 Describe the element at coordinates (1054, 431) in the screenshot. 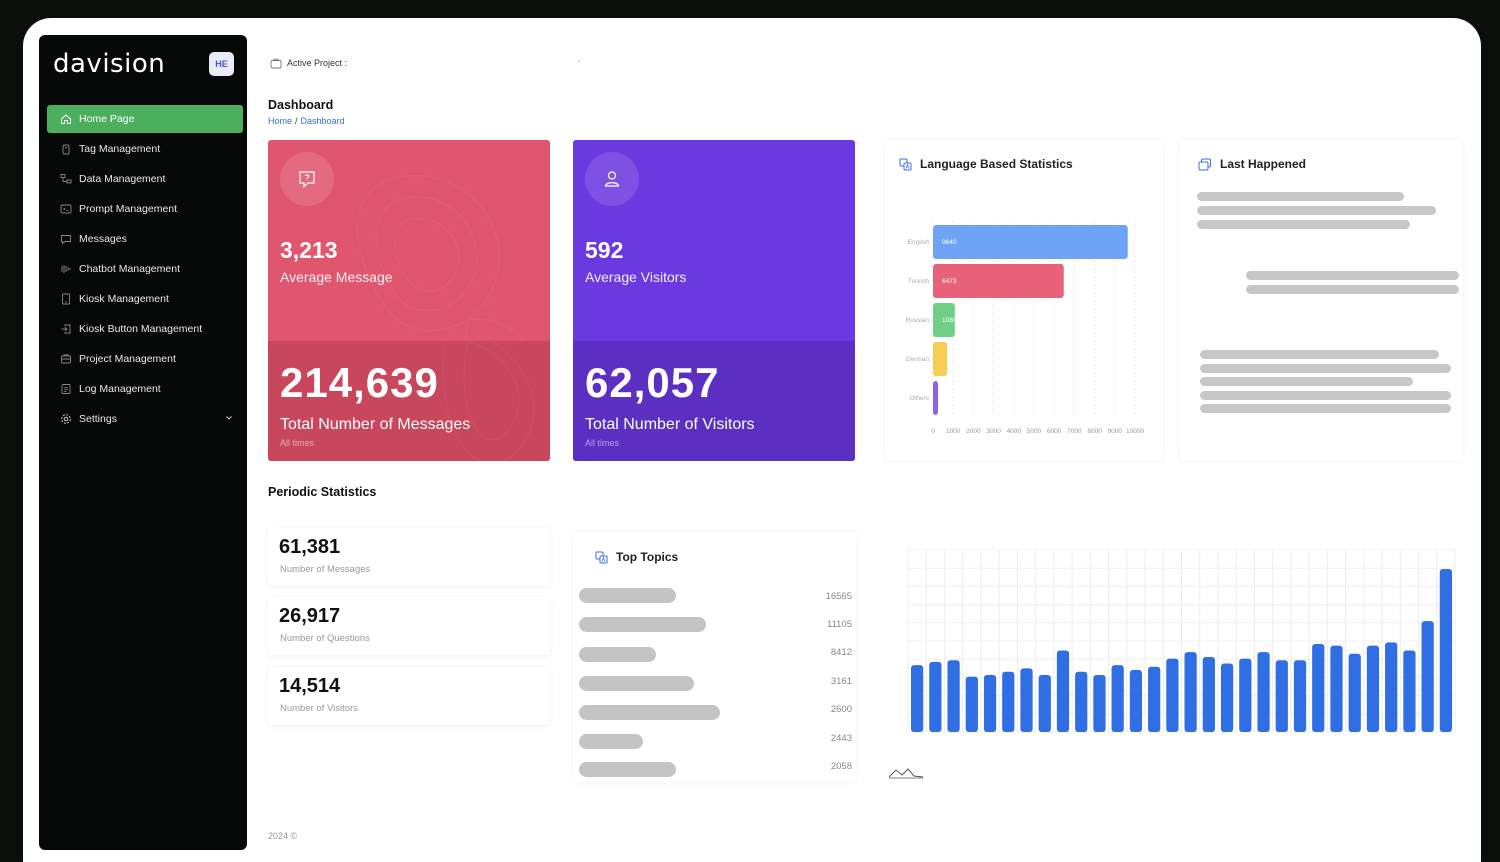

I see `x-tick-label: 6000` at that location.